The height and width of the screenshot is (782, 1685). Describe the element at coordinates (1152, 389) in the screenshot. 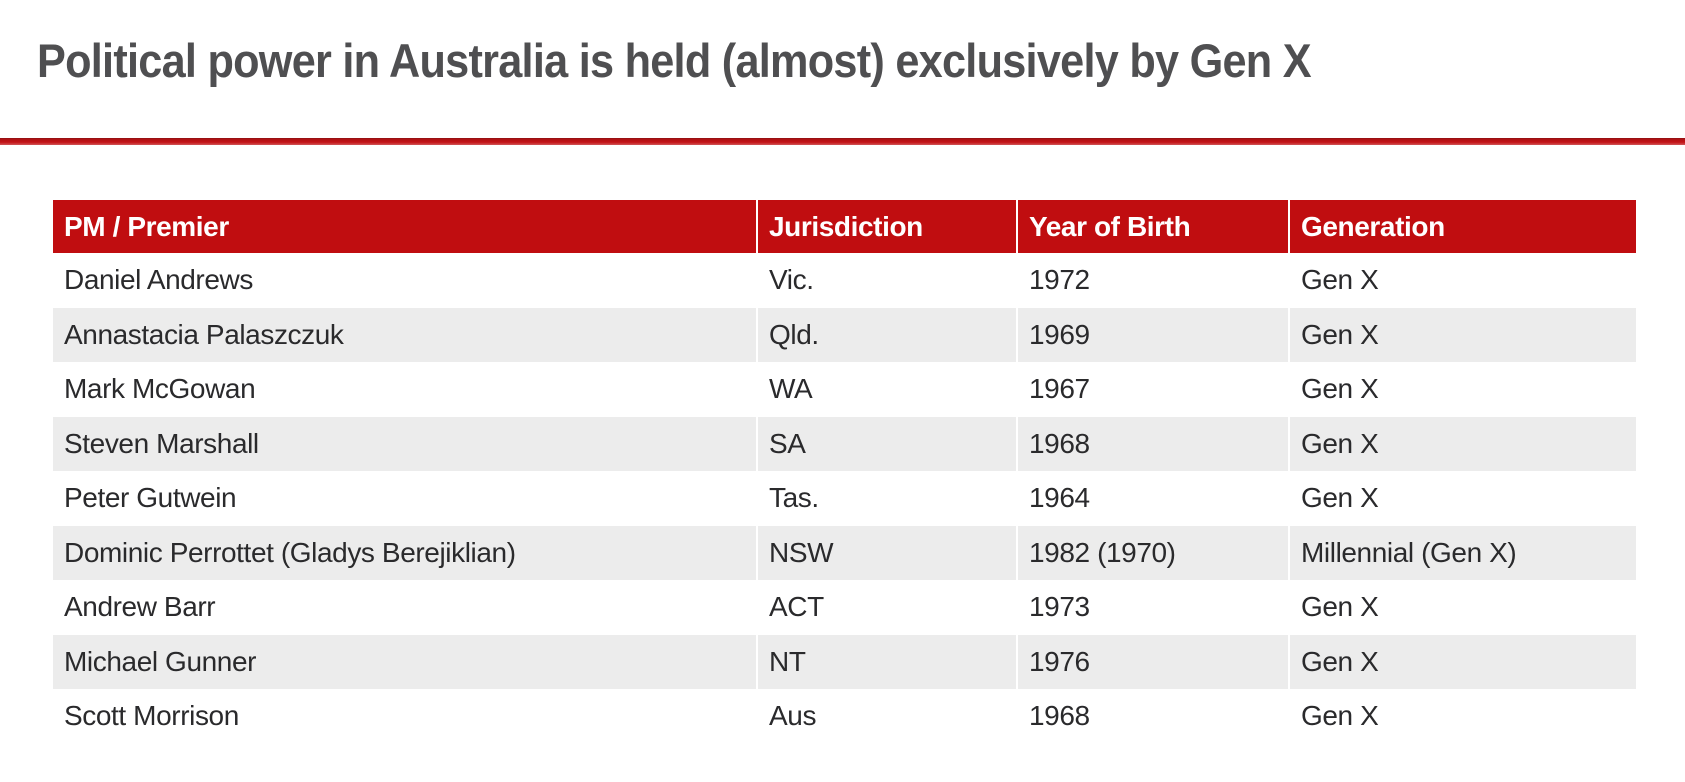

I see `cell-year-of-birth: 1967` at that location.